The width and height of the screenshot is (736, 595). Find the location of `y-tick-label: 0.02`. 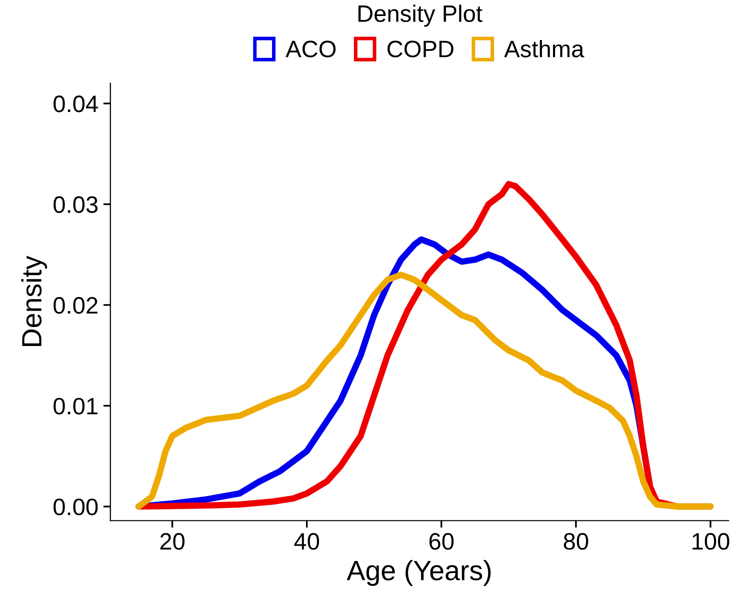

y-tick-label: 0.02 is located at coordinates (76, 305).